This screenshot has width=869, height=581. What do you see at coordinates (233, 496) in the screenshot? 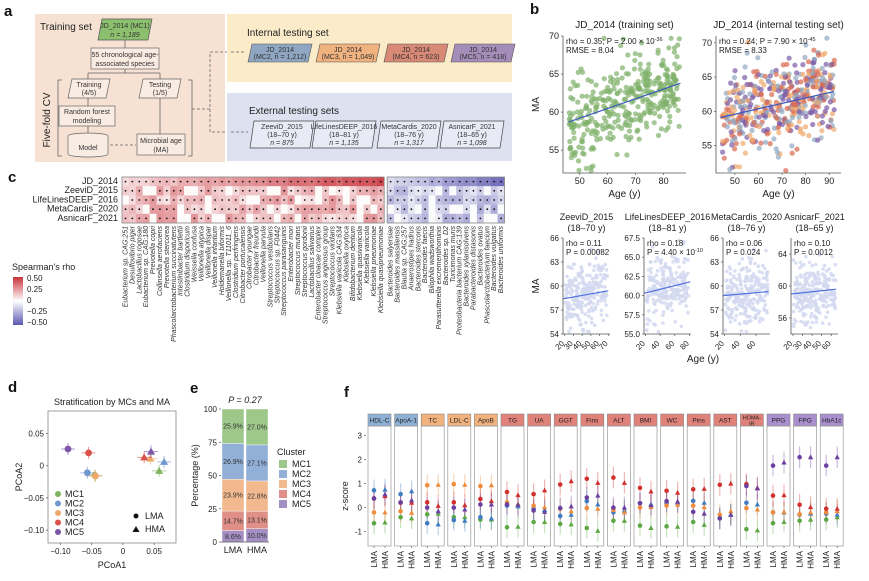
I see `bar-segment-label: 23.9%` at bounding box center [233, 496].